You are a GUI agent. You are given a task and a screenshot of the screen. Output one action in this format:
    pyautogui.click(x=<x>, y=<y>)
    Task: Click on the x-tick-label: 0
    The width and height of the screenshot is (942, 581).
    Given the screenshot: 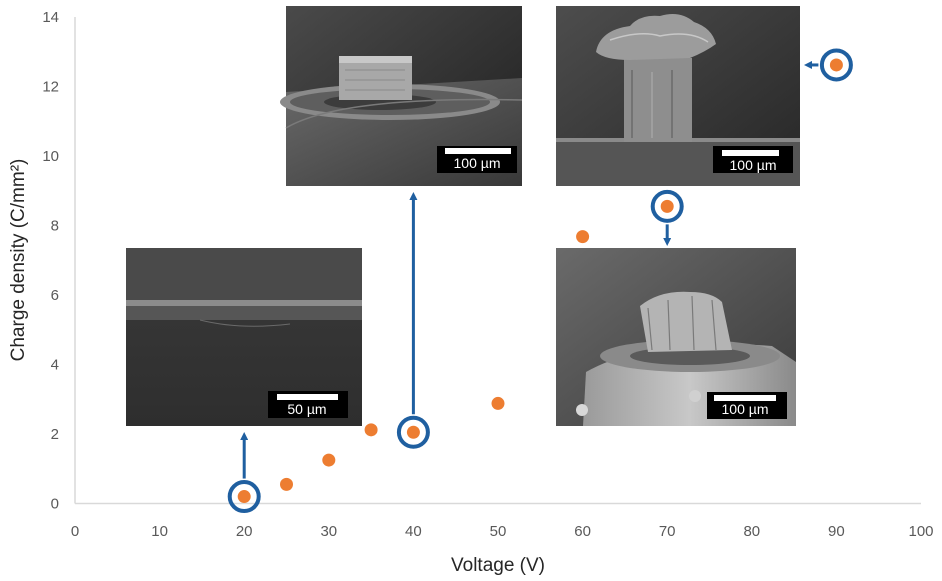 What is the action you would take?
    pyautogui.click(x=75, y=531)
    